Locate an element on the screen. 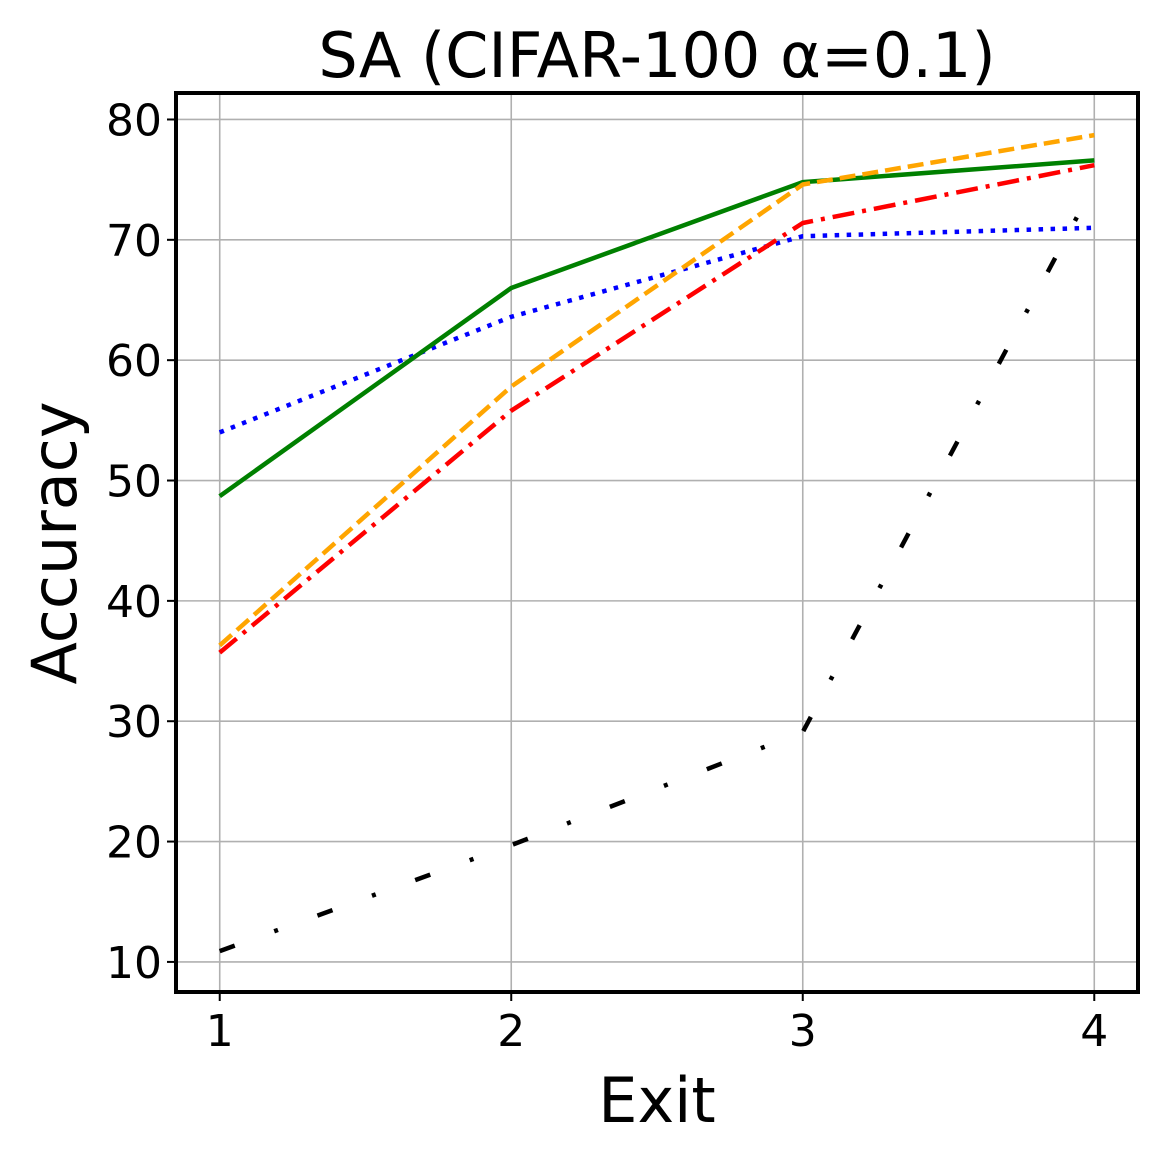  x-axis-label: Exit is located at coordinates (656, 1100).